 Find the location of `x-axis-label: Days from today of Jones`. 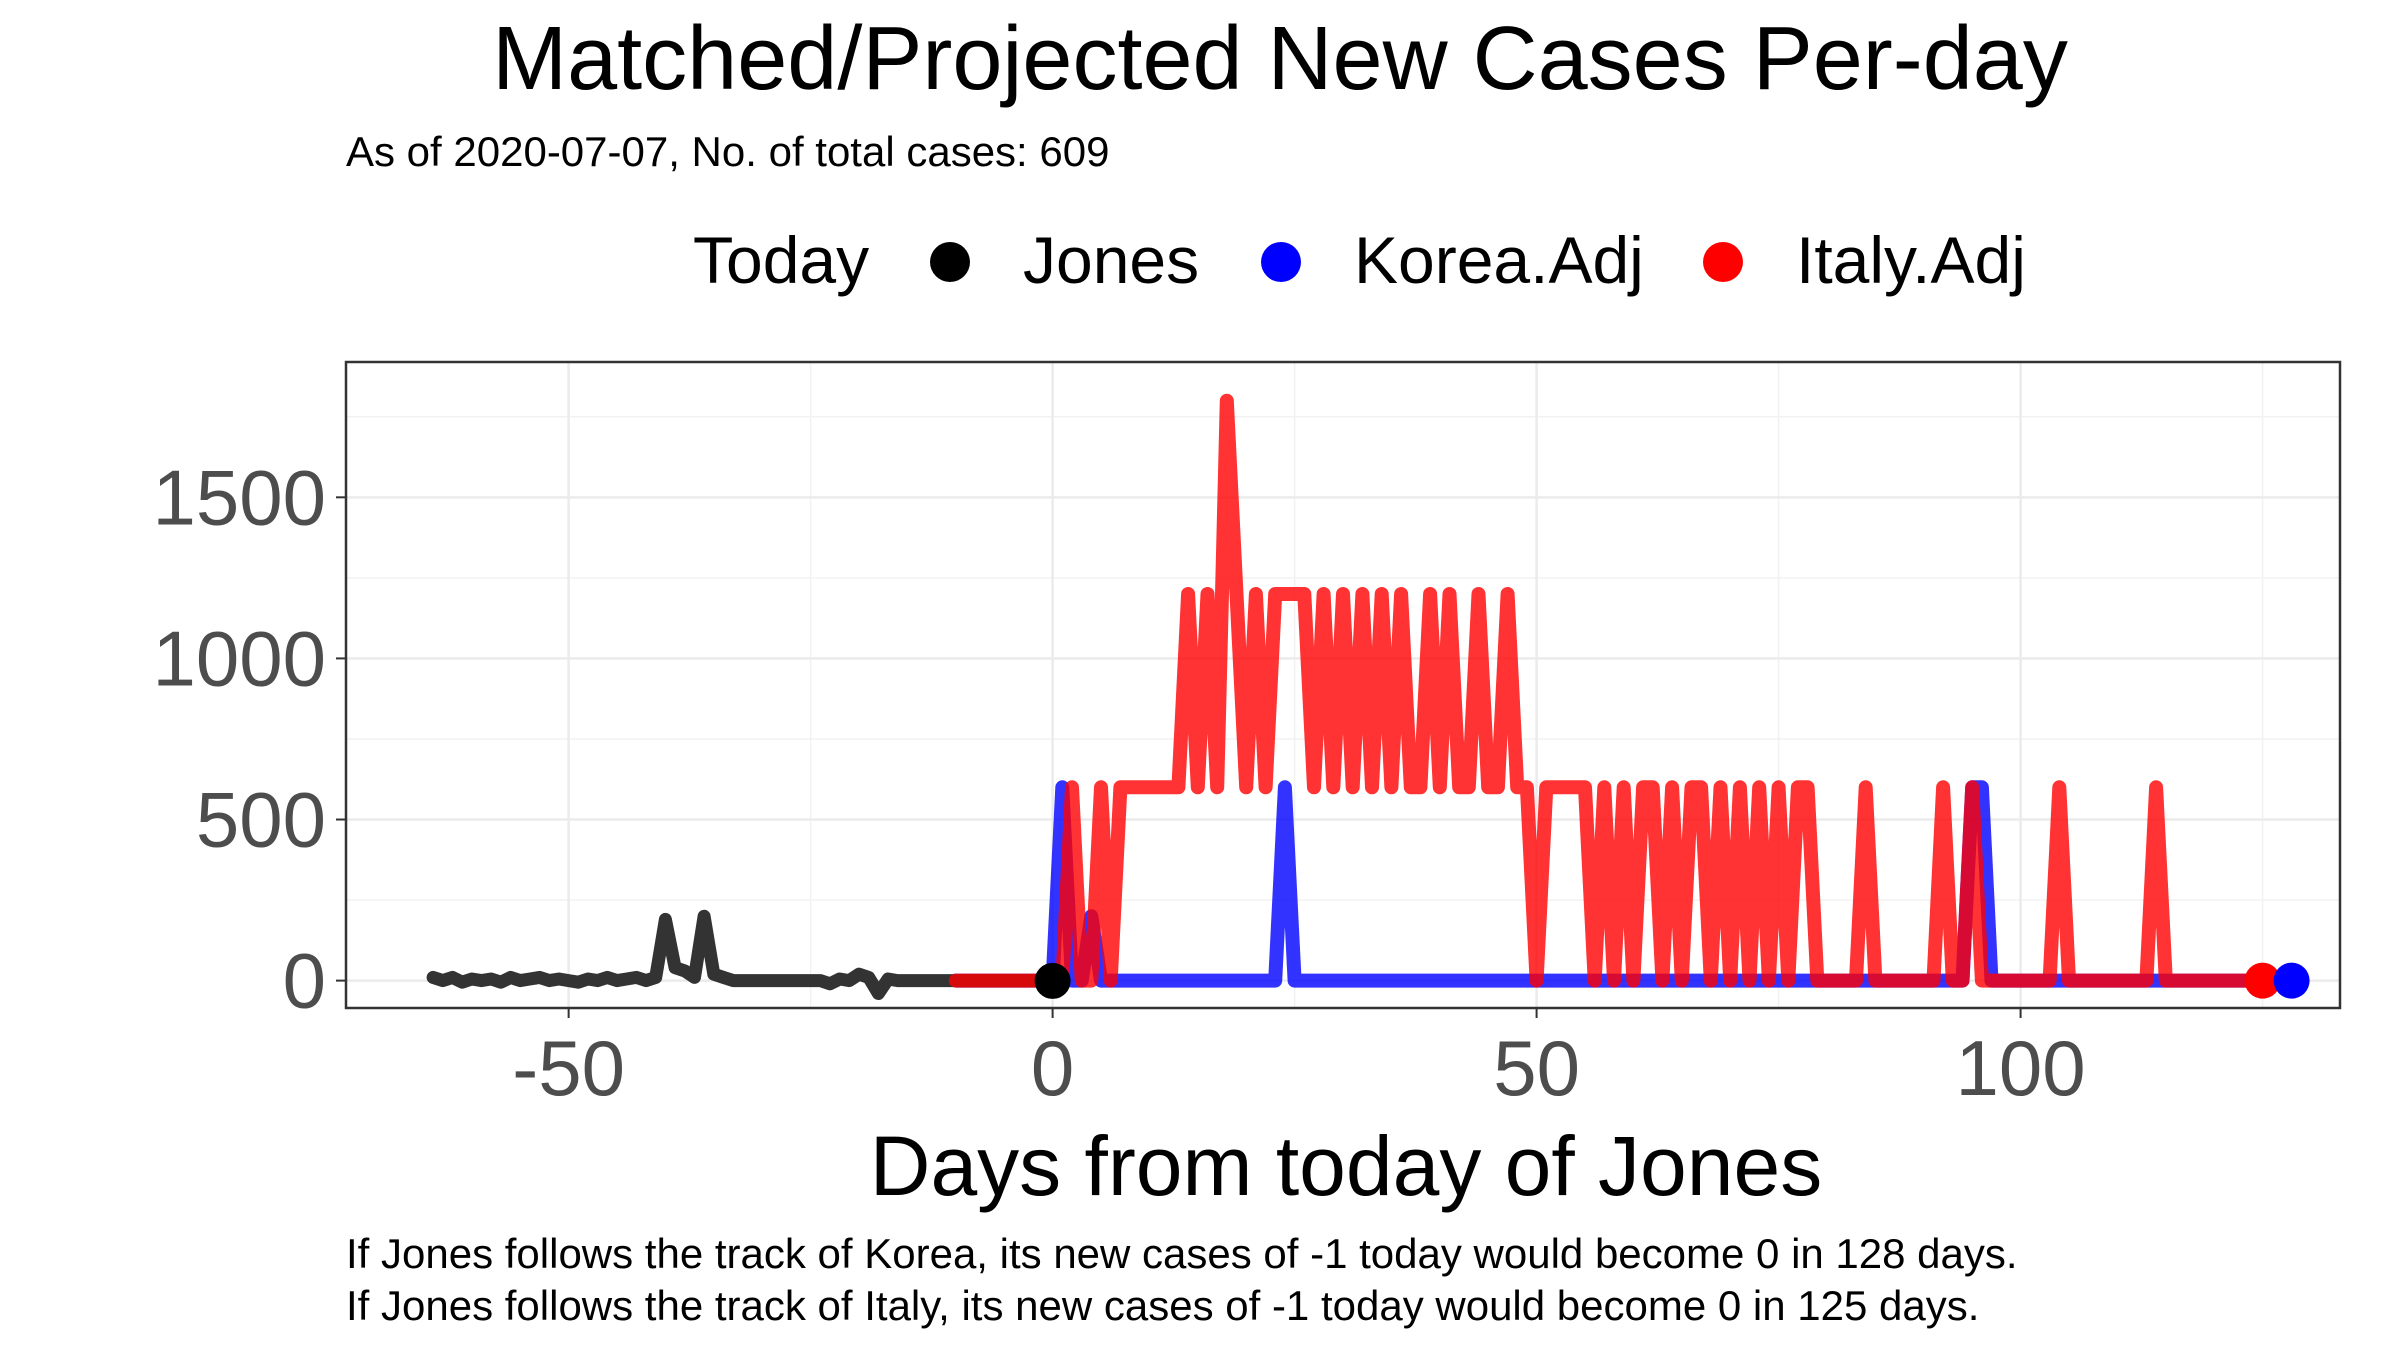

x-axis-label: Days from today of Jones is located at coordinates (1346, 1166).